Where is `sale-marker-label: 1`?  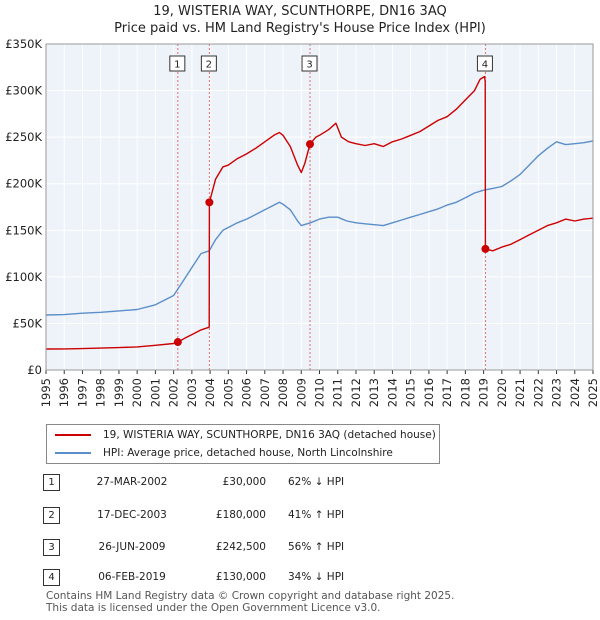 sale-marker-label: 1 is located at coordinates (177, 65).